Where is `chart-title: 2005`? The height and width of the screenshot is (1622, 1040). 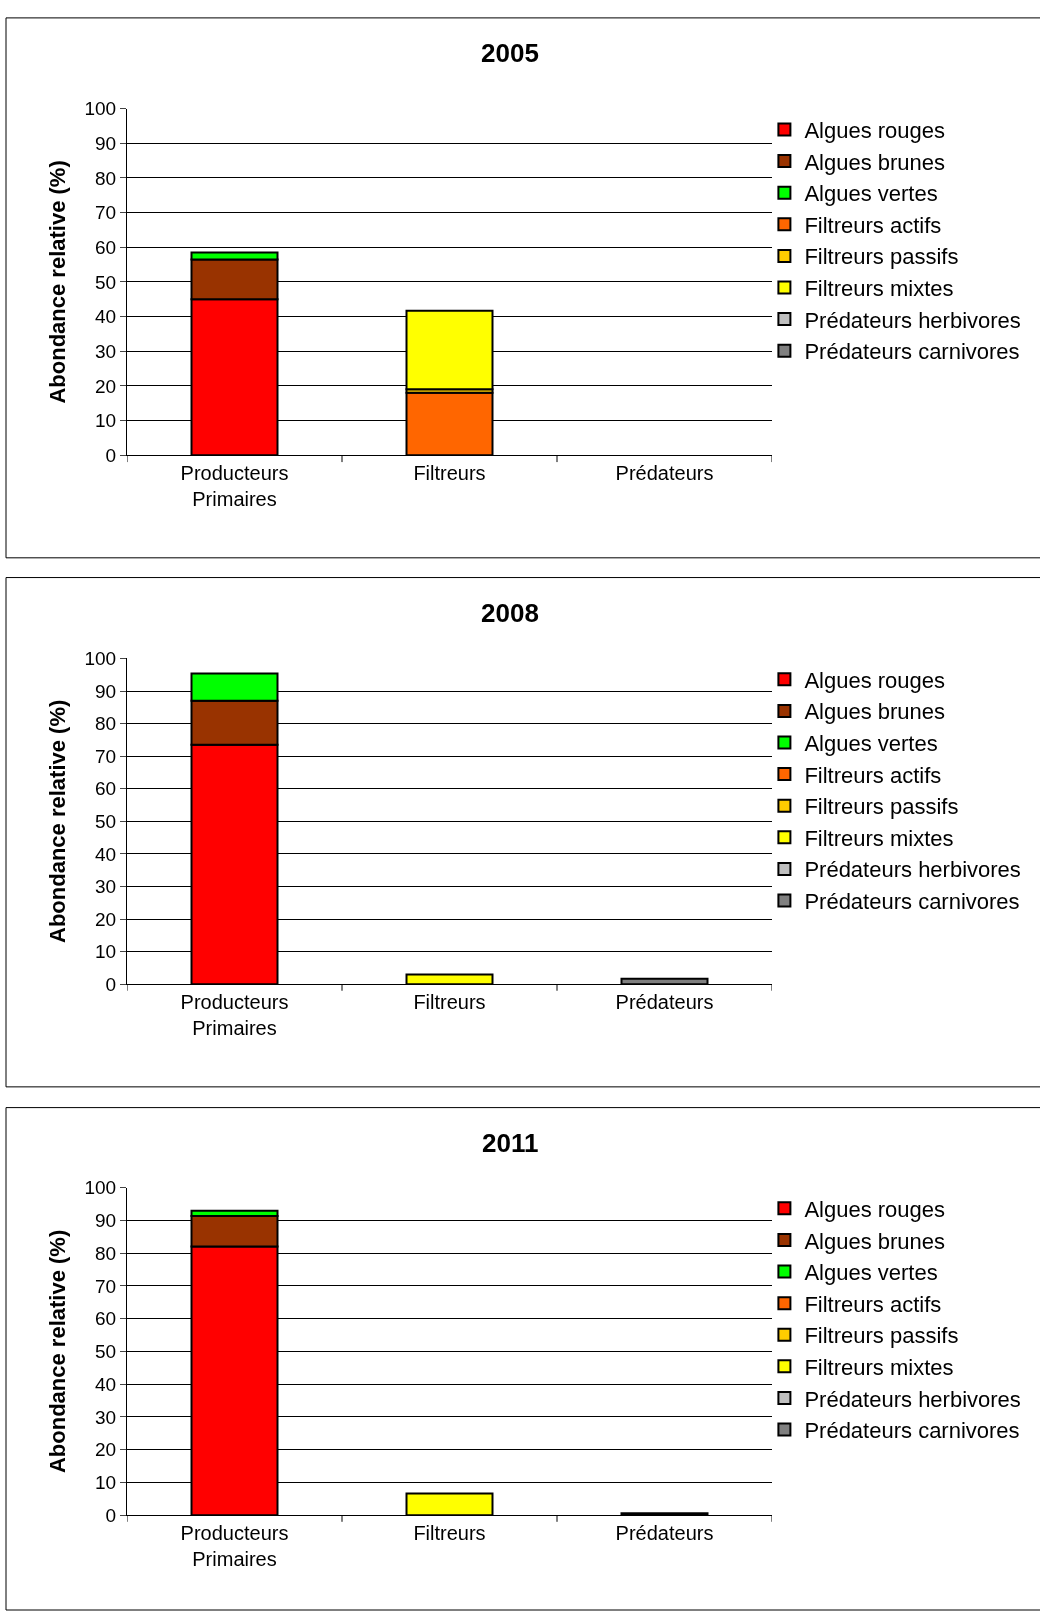
chart-title: 2005 is located at coordinates (510, 53).